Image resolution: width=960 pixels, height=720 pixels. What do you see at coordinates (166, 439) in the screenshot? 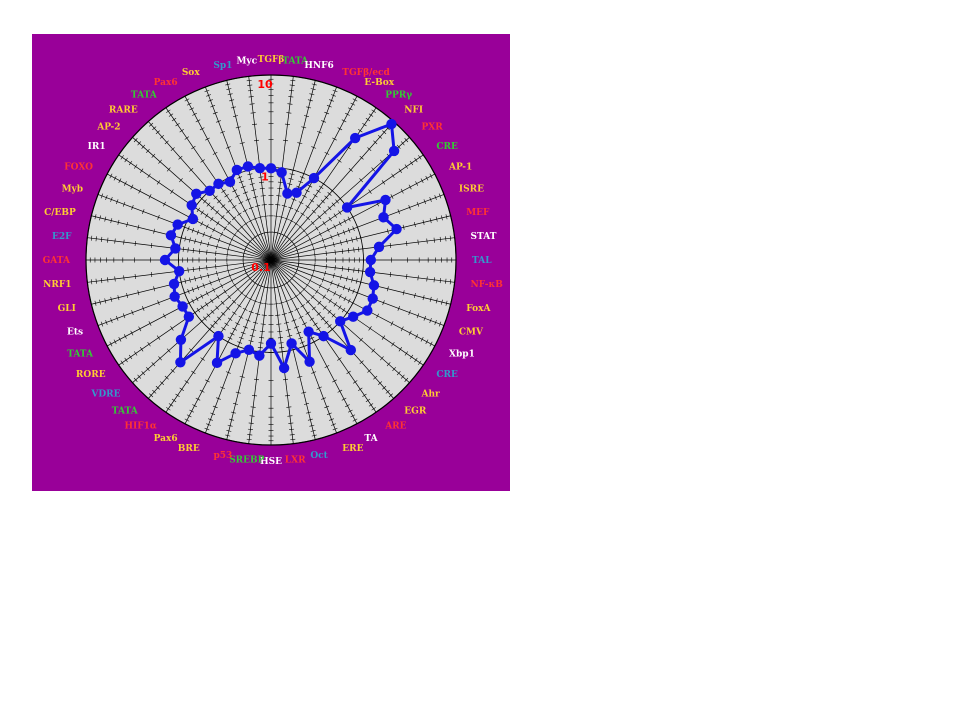
I see `category-label-30: Pax6` at bounding box center [166, 439].